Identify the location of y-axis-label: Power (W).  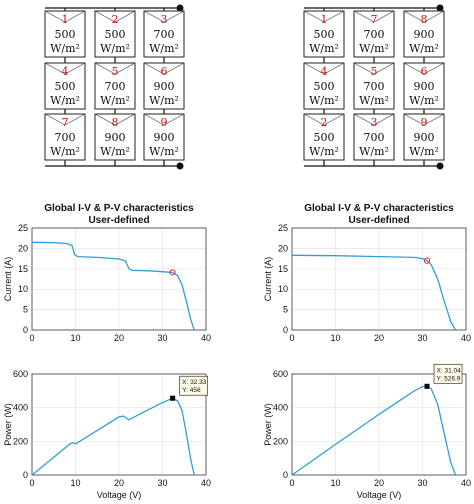
(268, 424).